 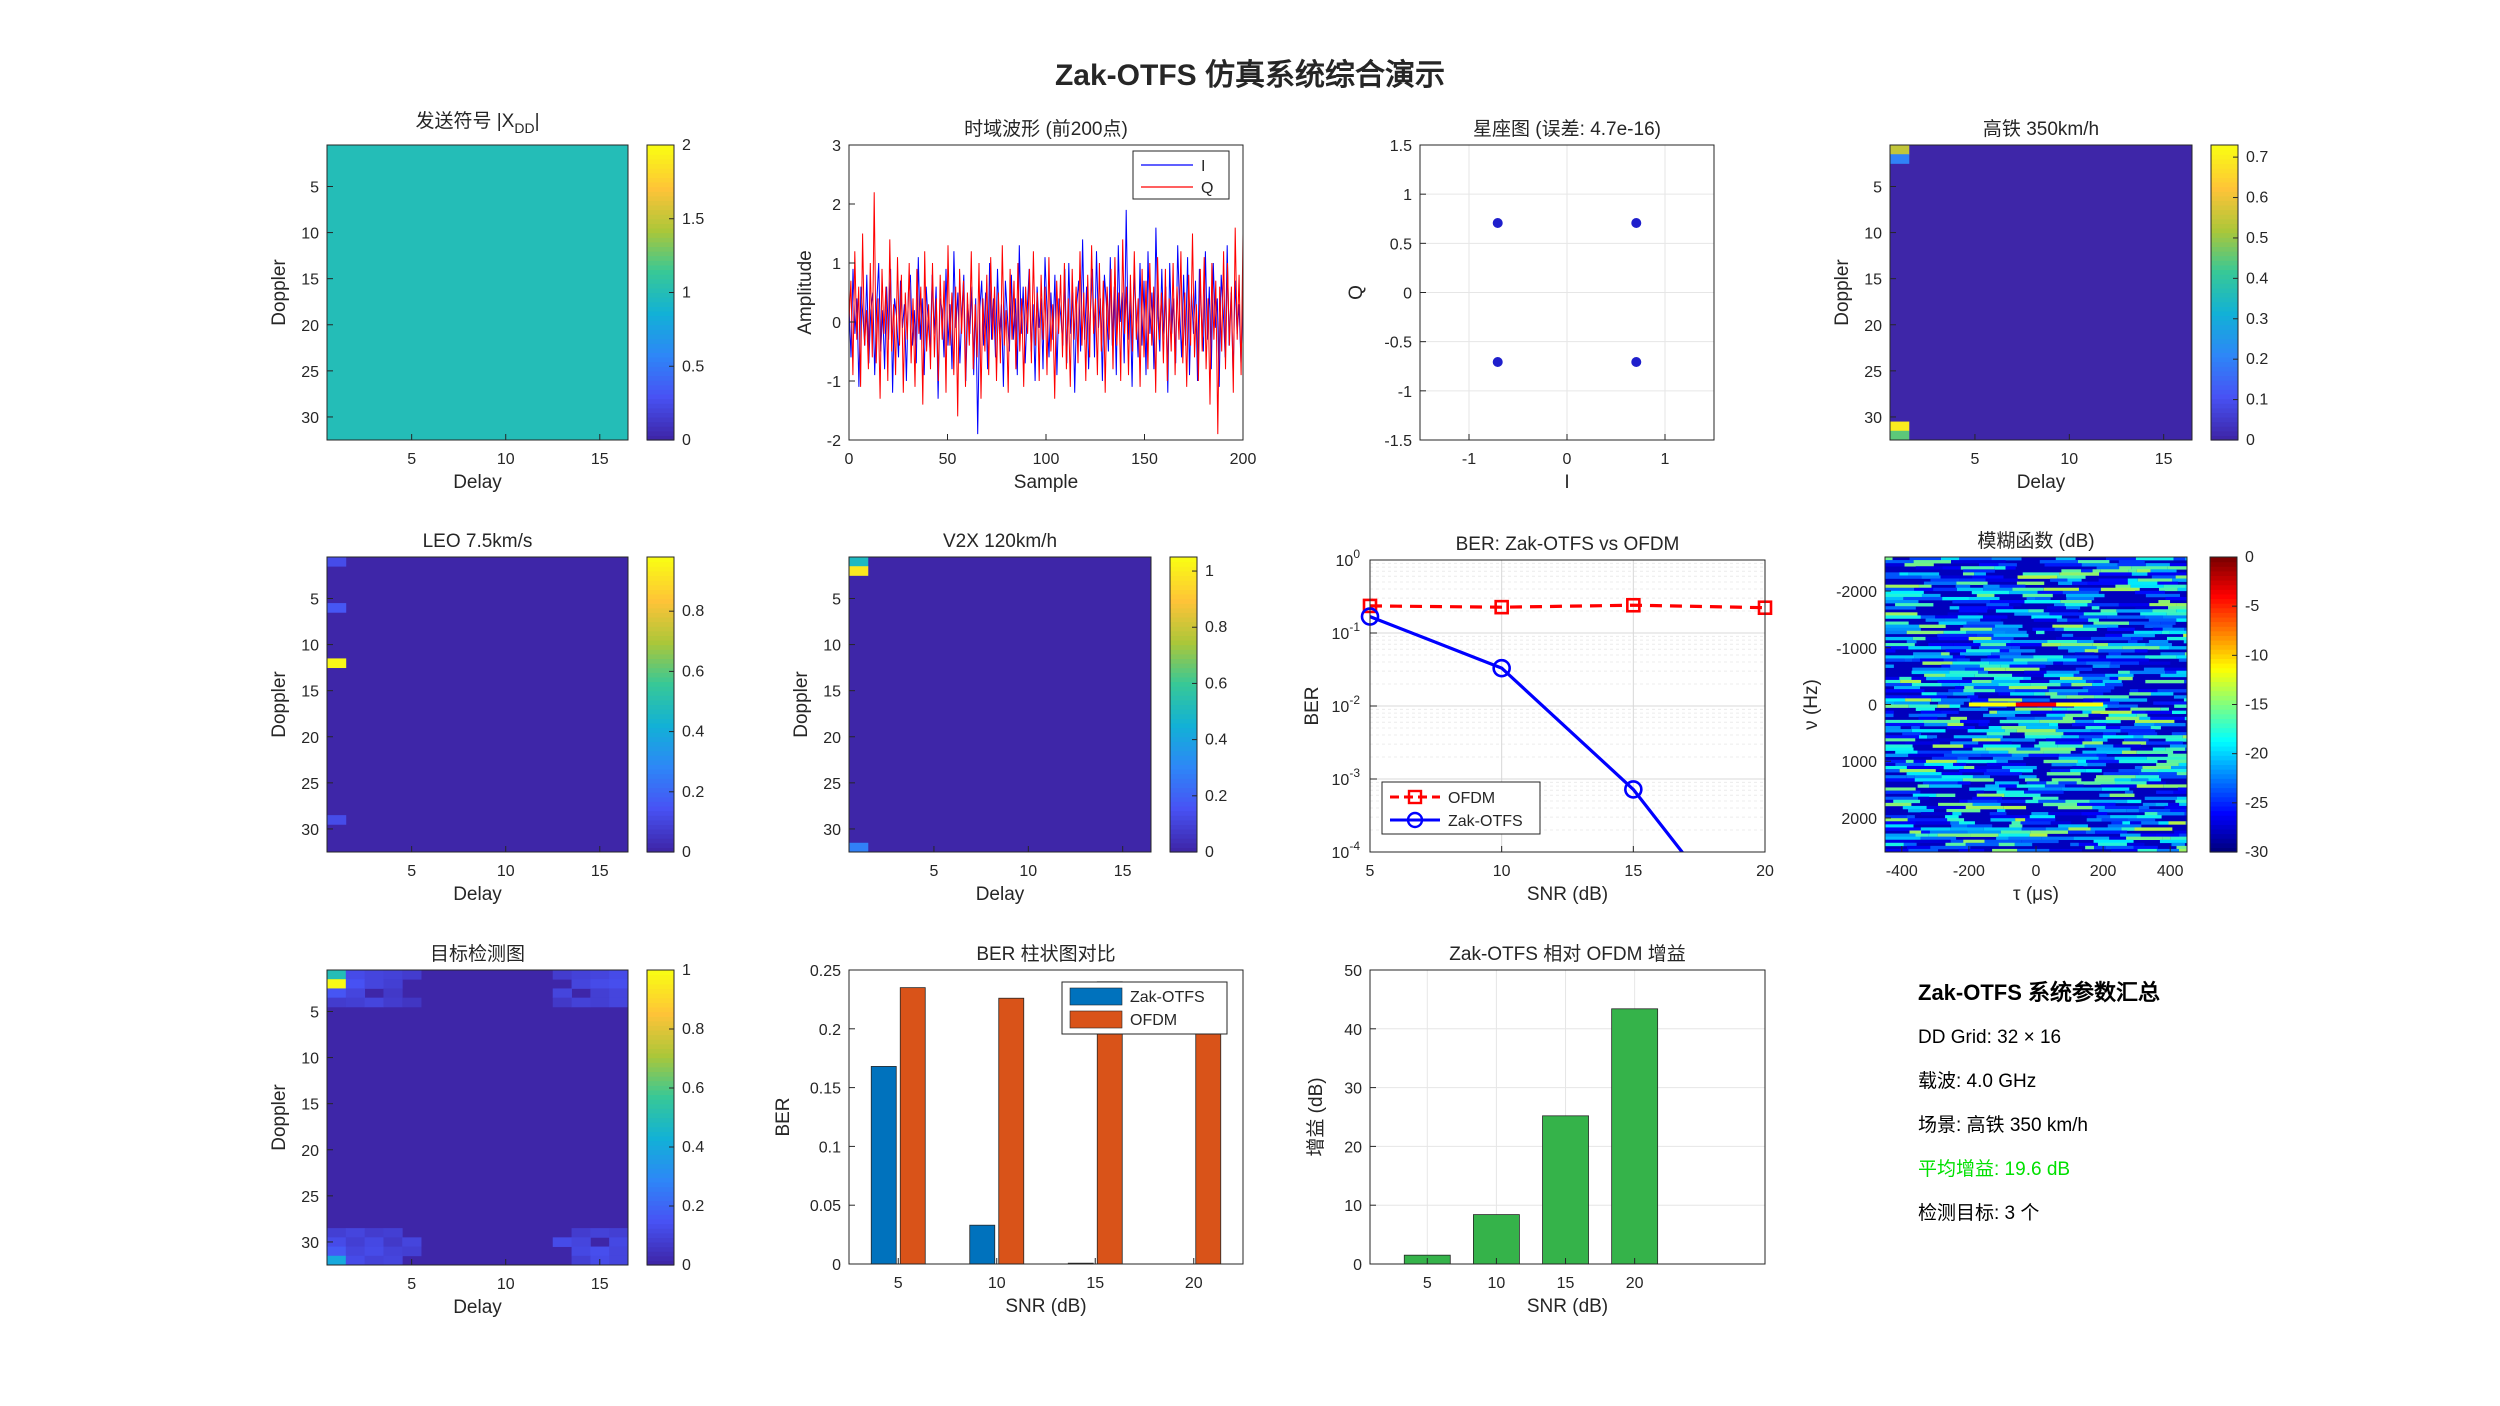 I want to click on axes-box, so click(x=1000, y=704).